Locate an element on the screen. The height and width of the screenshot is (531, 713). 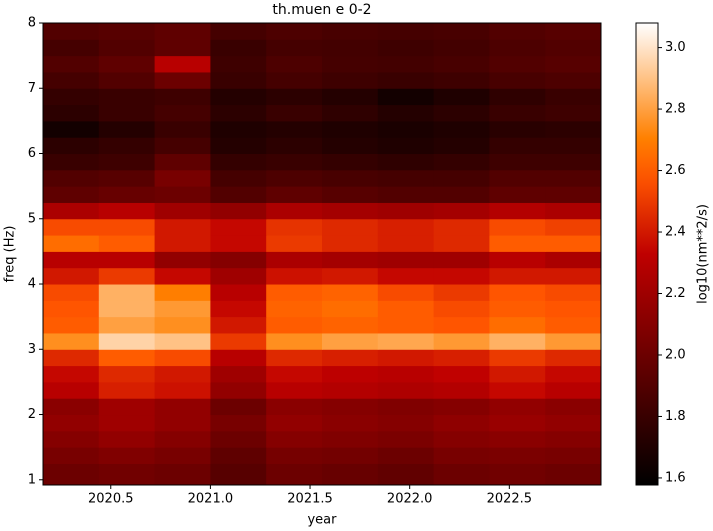
y-tick-label: 7 is located at coordinates (32, 88).